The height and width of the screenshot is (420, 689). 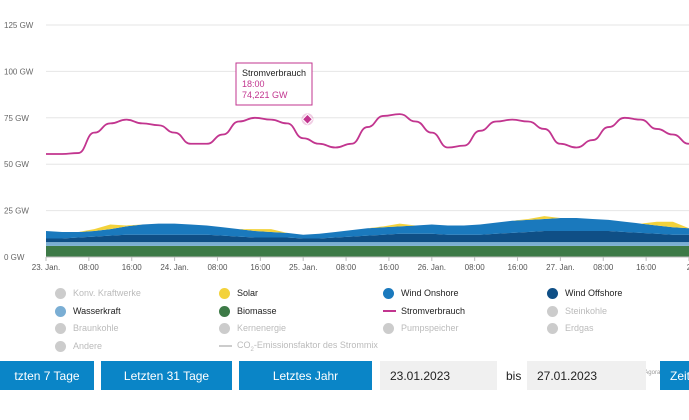 What do you see at coordinates (430, 293) in the screenshot?
I see `legend-label: Wind Onshore` at bounding box center [430, 293].